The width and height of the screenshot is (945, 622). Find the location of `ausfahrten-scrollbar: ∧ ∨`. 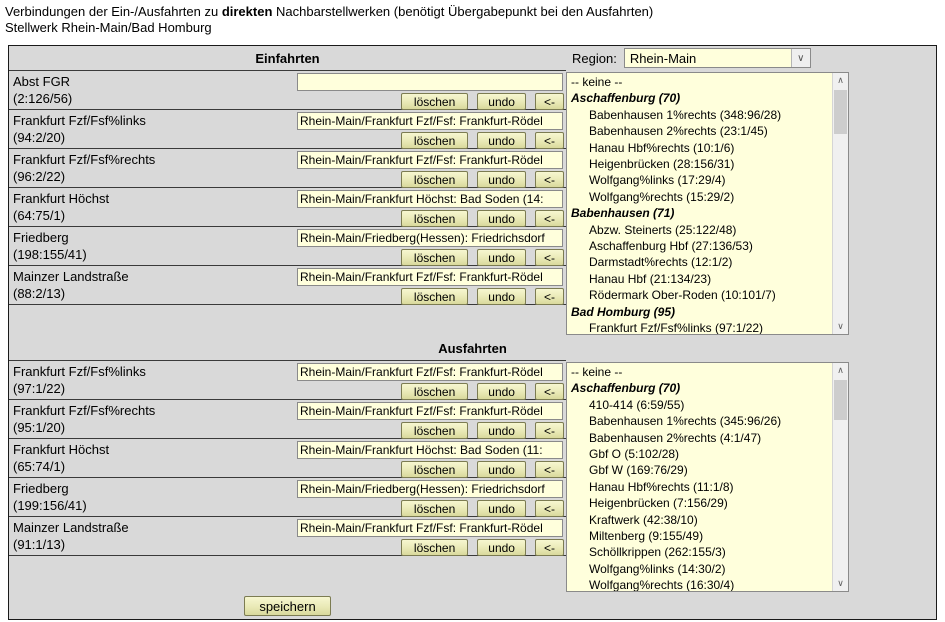

ausfahrten-scrollbar: ∧ ∨ is located at coordinates (840, 477).